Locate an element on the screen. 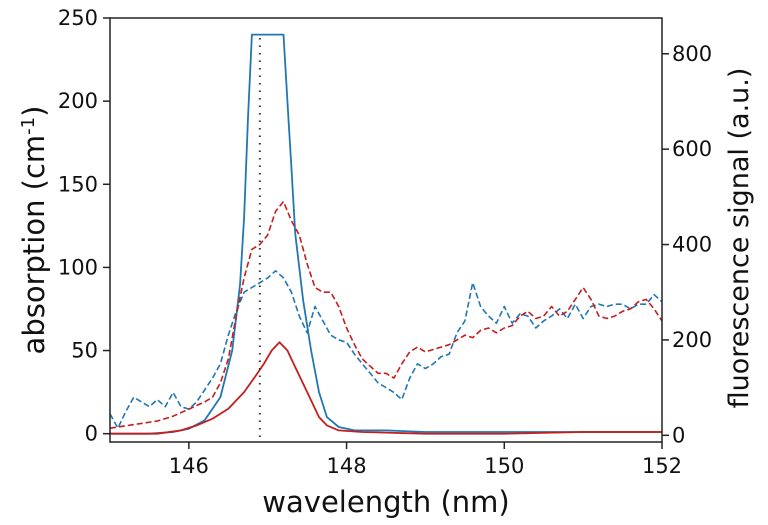  y-right-tick-label: 600 is located at coordinates (692, 149).